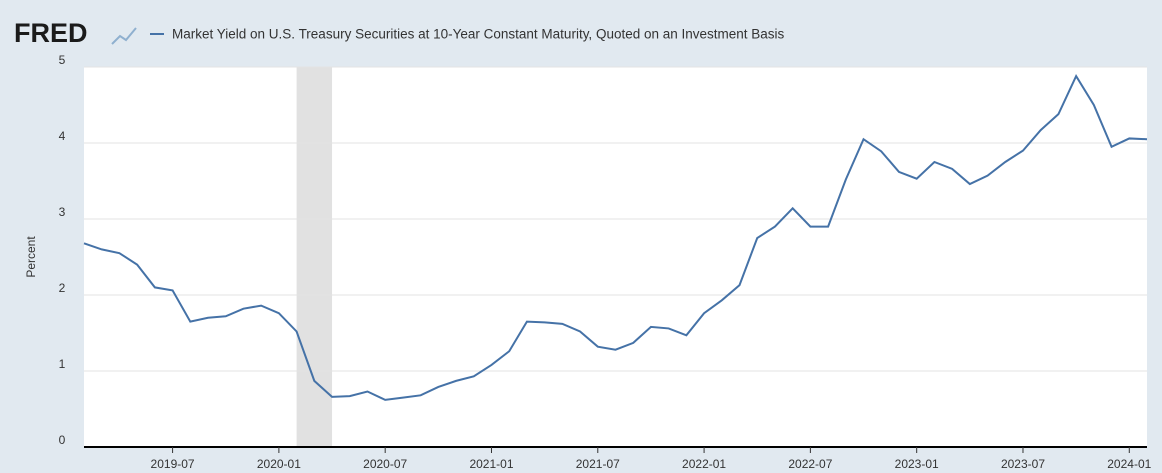  I want to click on logo: FRED, so click(51, 33).